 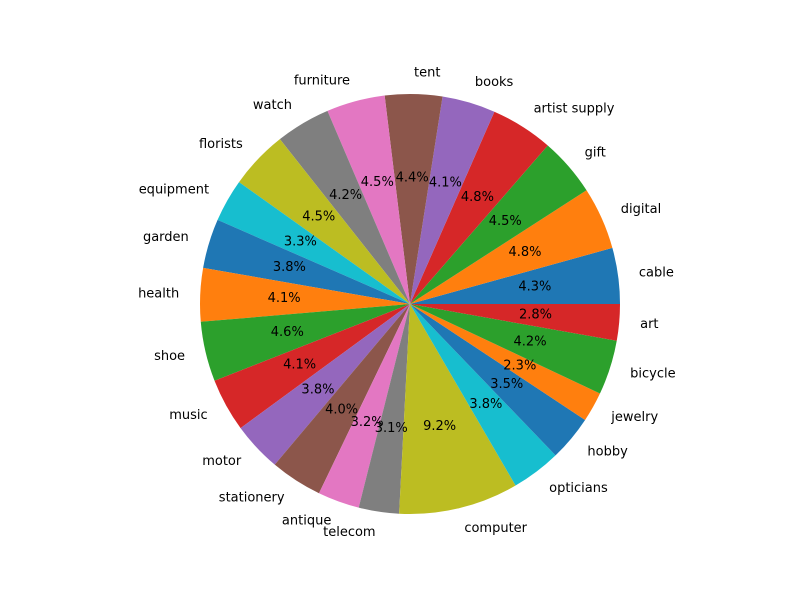 I want to click on pie-slice-digital, so click(x=511, y=247).